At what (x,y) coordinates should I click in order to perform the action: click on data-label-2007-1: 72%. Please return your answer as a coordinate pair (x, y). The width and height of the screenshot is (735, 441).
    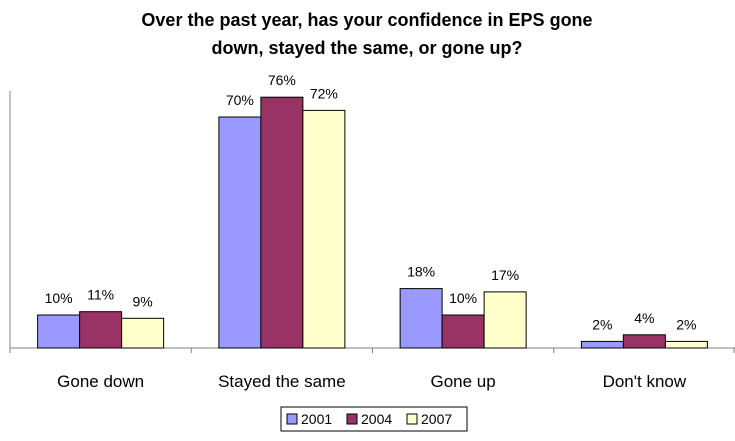
    Looking at the image, I should click on (324, 93).